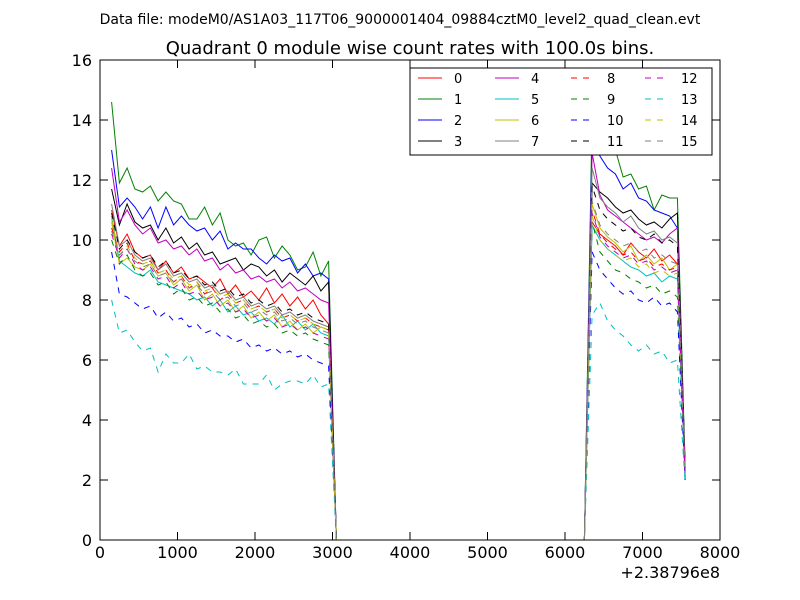 The image size is (800, 600). Describe the element at coordinates (593, 100) in the screenshot. I see `legend-item-9: 9` at that location.